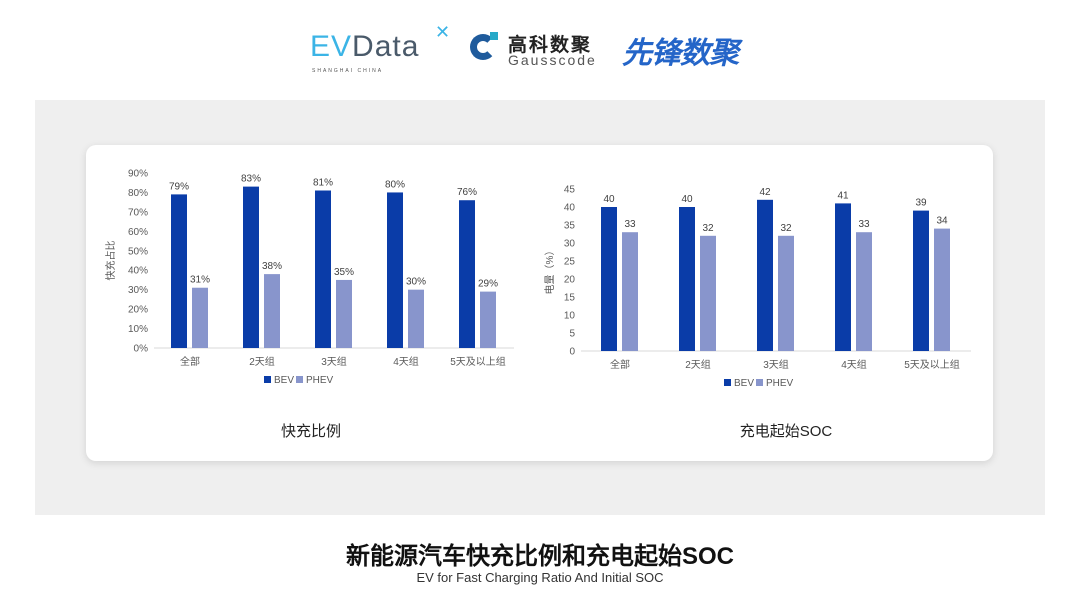 The height and width of the screenshot is (608, 1080). What do you see at coordinates (190, 361) in the screenshot?
I see `chart1-x-tick: 全部` at bounding box center [190, 361].